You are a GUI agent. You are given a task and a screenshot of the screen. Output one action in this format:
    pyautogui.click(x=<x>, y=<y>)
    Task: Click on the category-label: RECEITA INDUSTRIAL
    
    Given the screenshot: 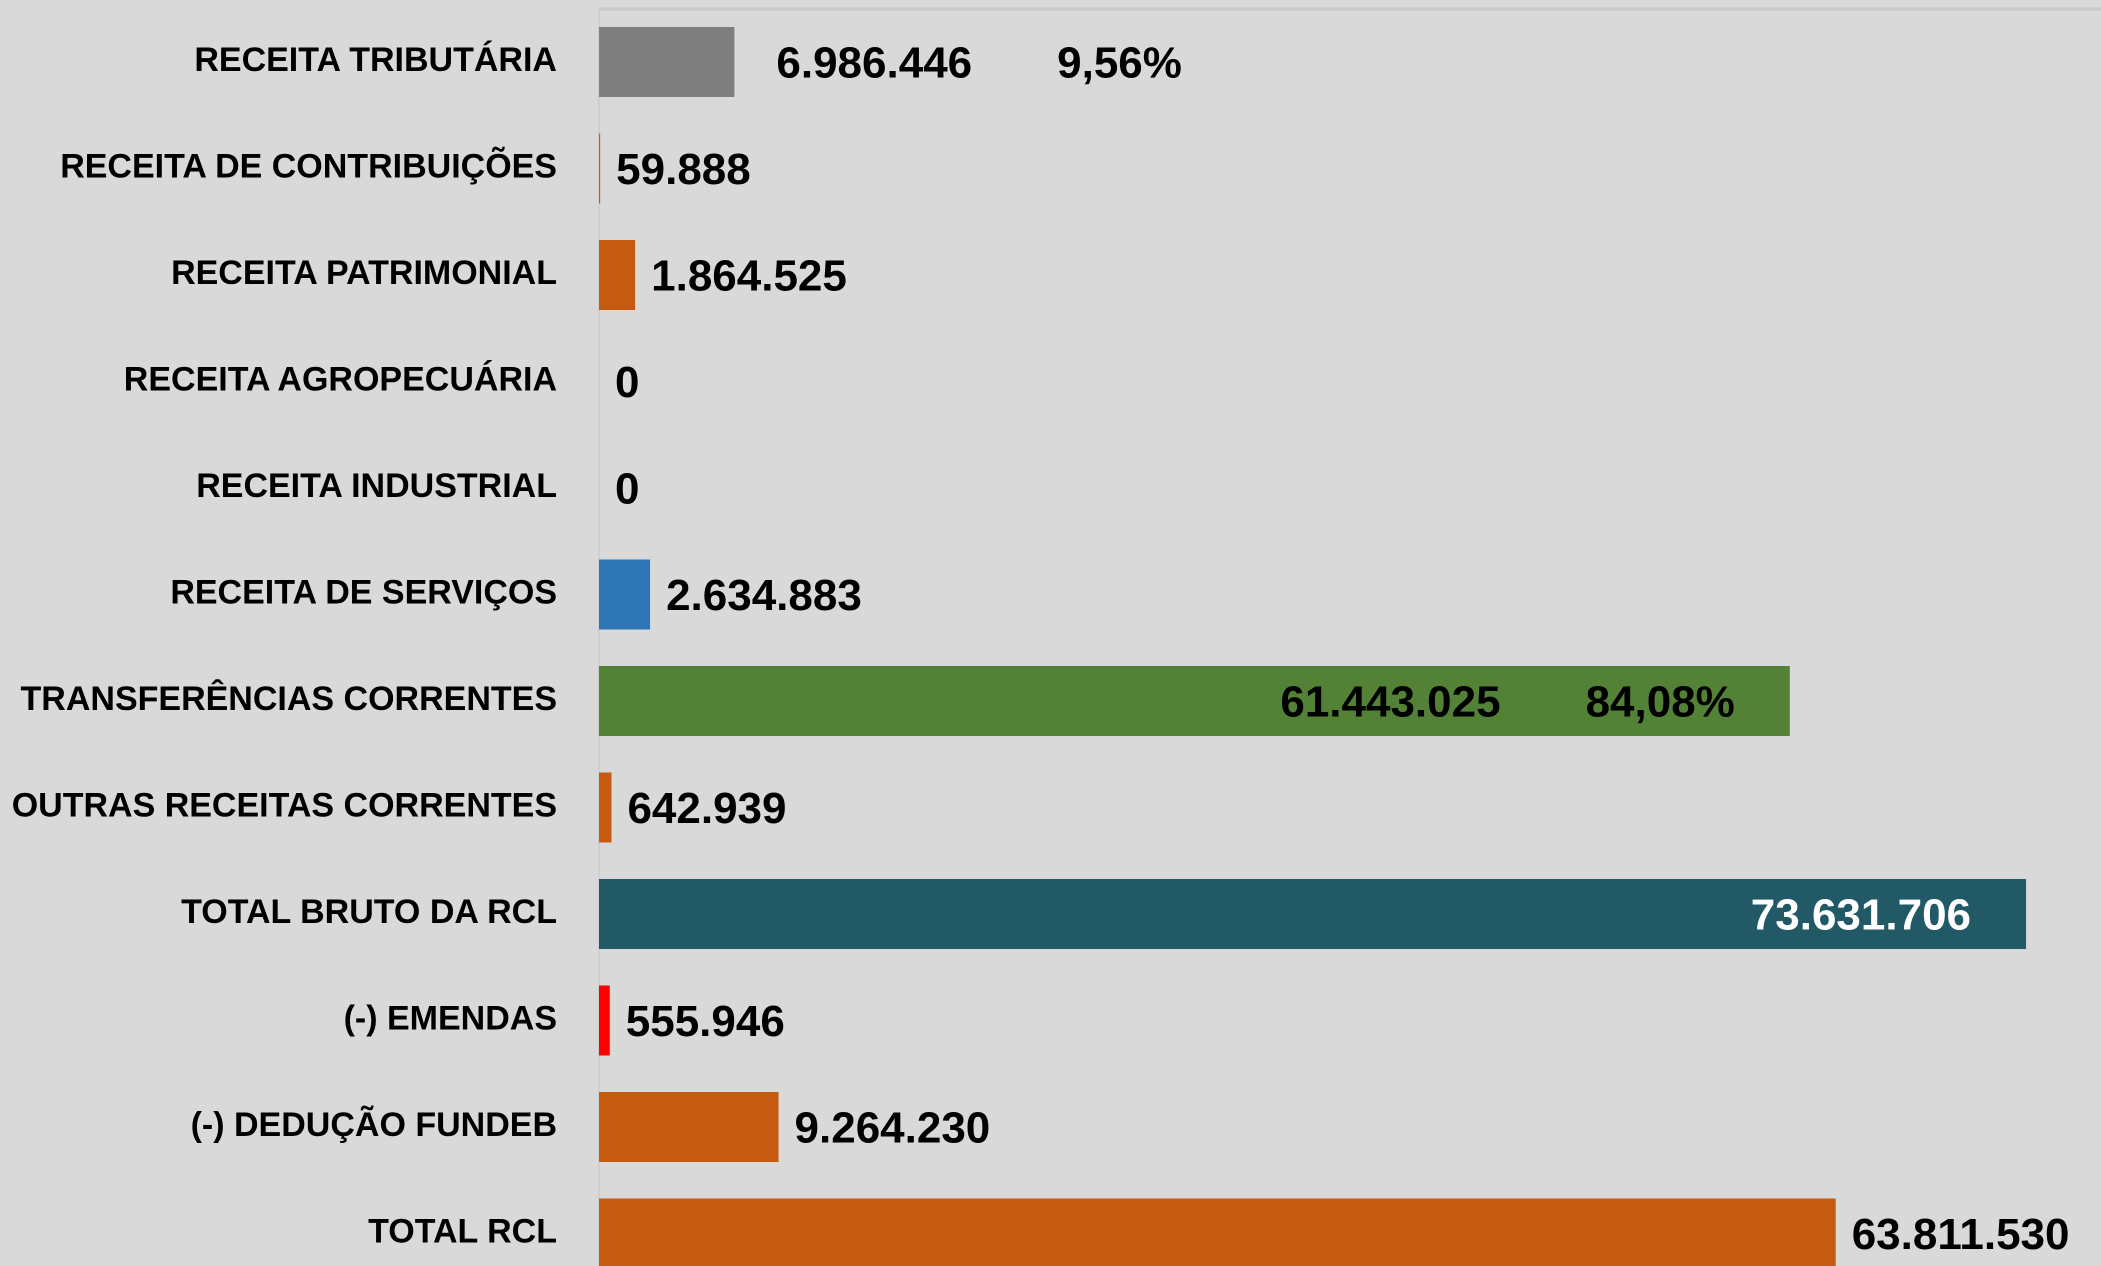 What is the action you would take?
    pyautogui.click(x=376, y=486)
    